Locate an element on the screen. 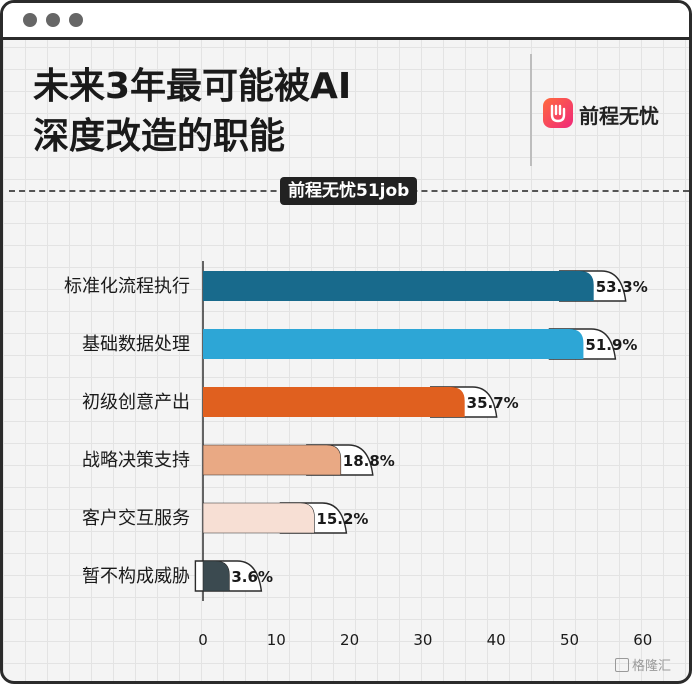  x-tick-label: 20 is located at coordinates (349, 640).